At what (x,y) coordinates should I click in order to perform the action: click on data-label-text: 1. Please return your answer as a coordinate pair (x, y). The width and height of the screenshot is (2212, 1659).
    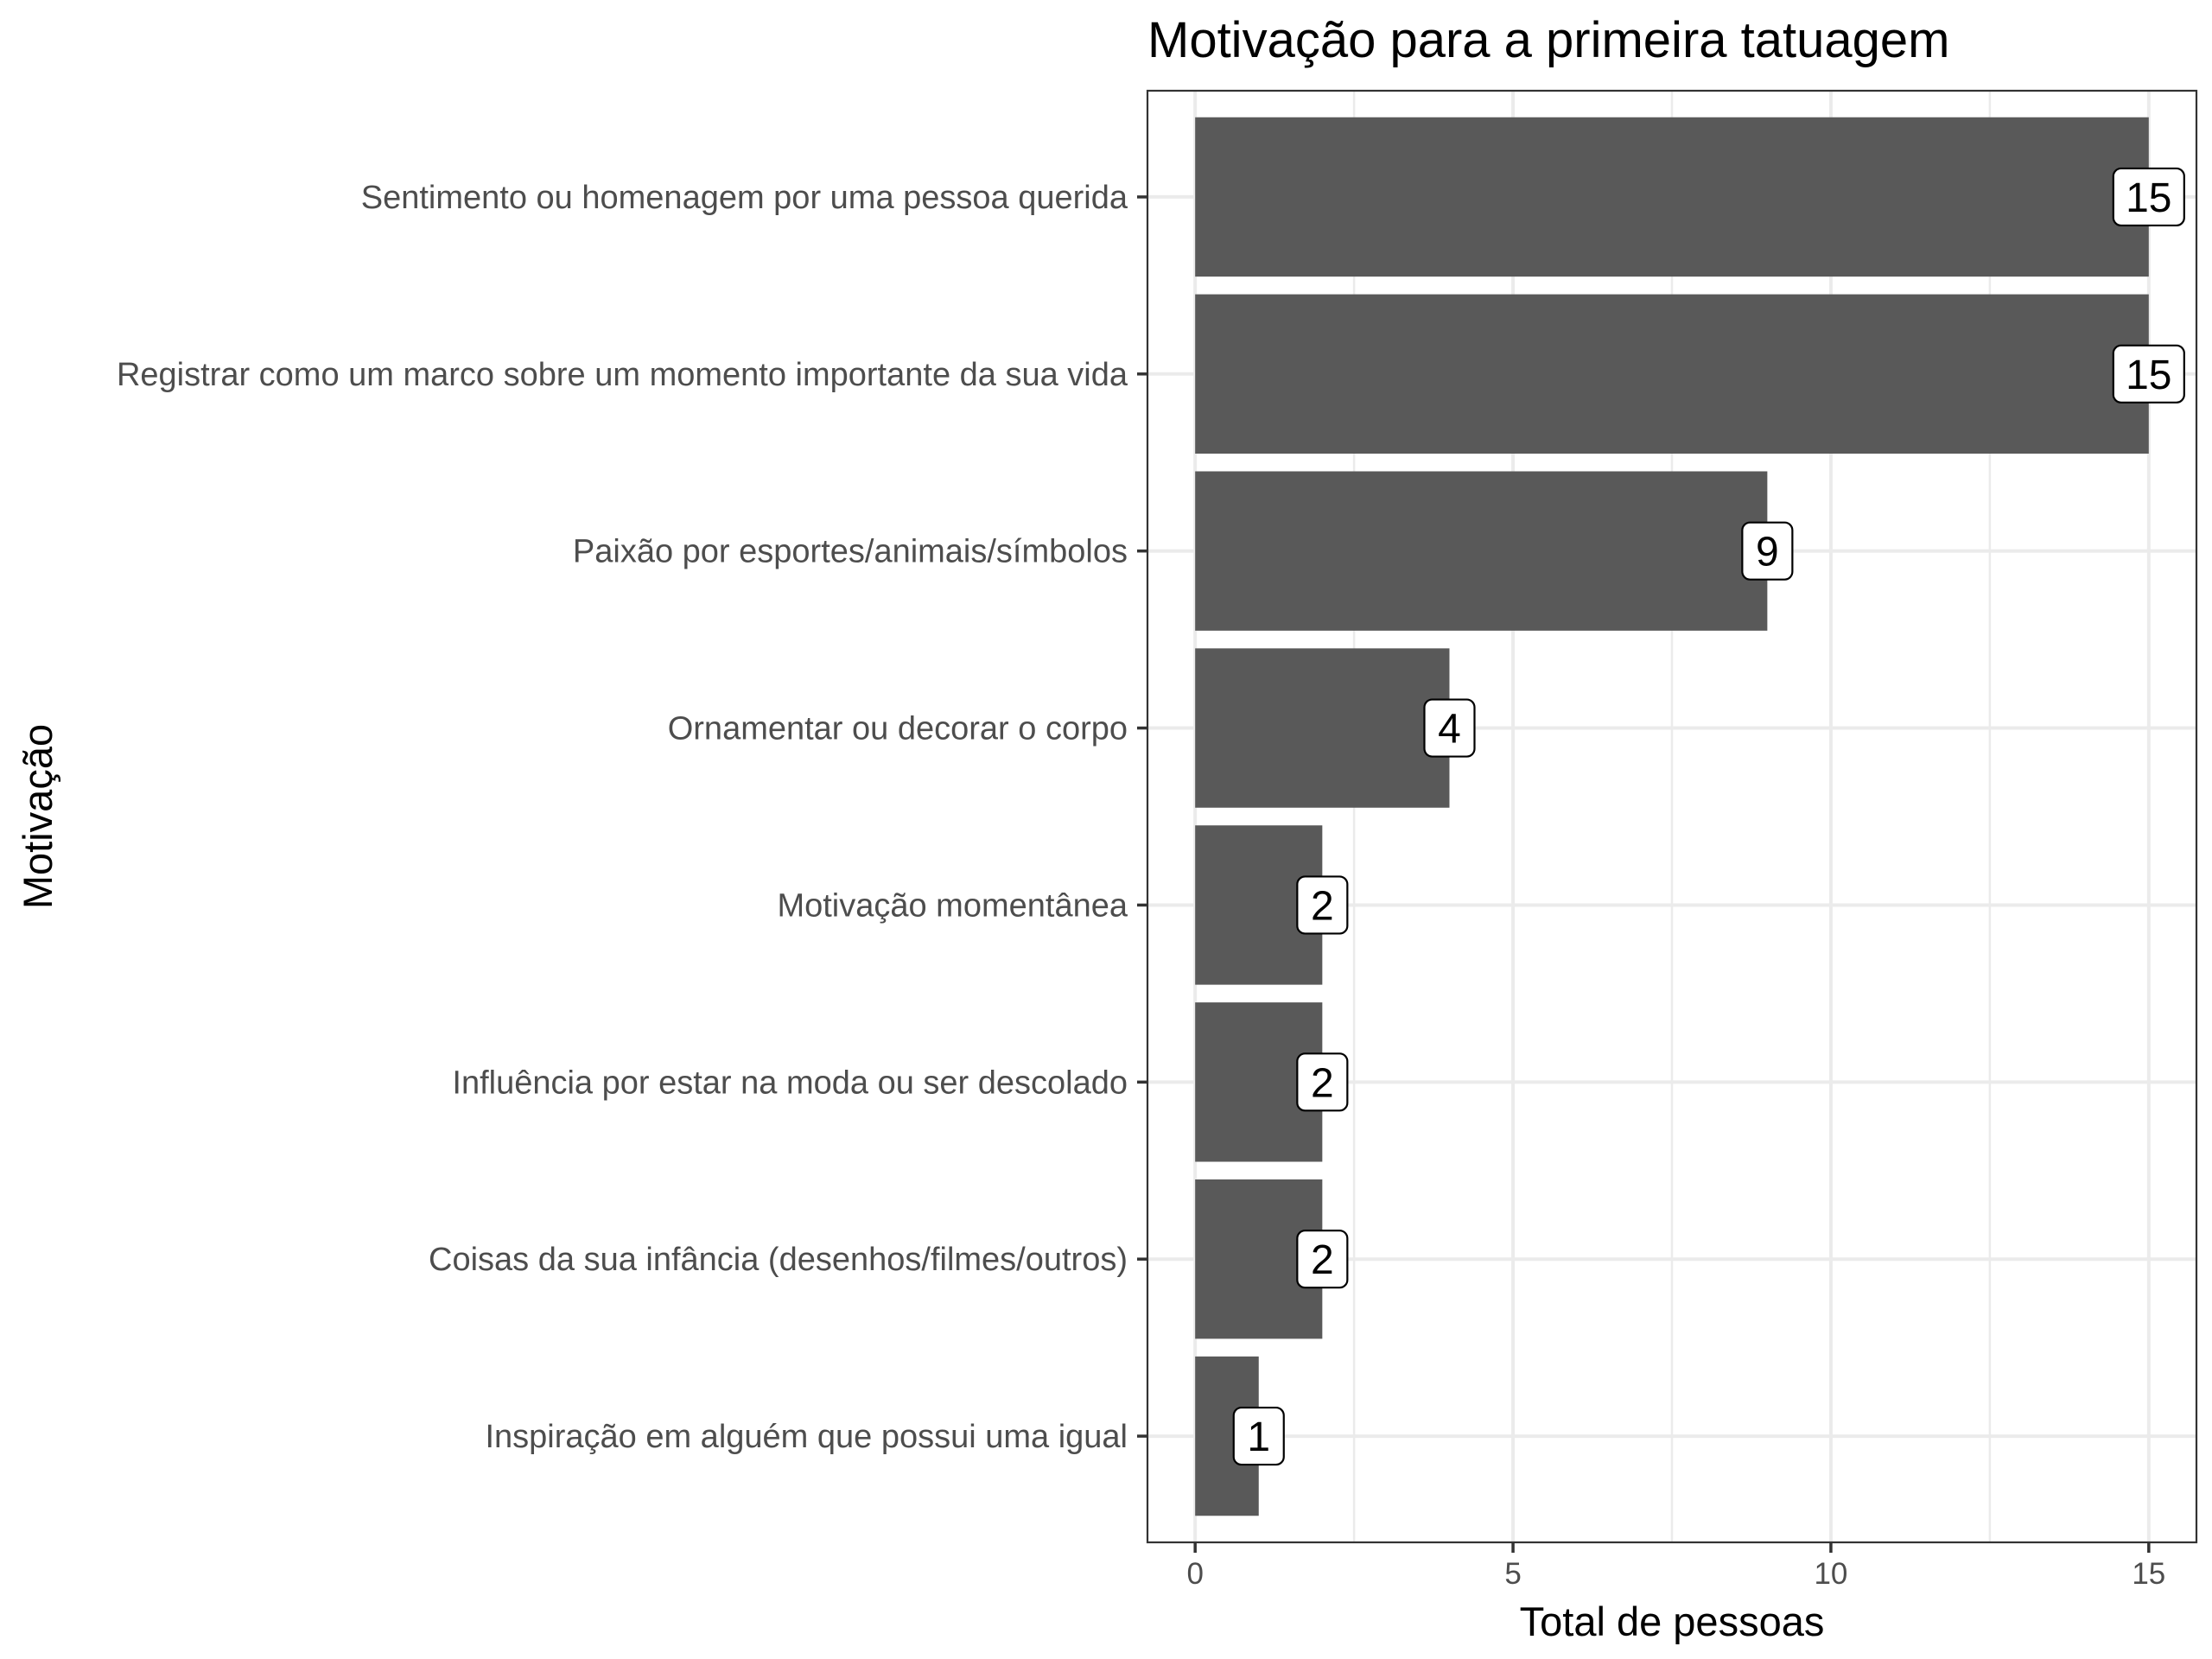
    Looking at the image, I should click on (1258, 1437).